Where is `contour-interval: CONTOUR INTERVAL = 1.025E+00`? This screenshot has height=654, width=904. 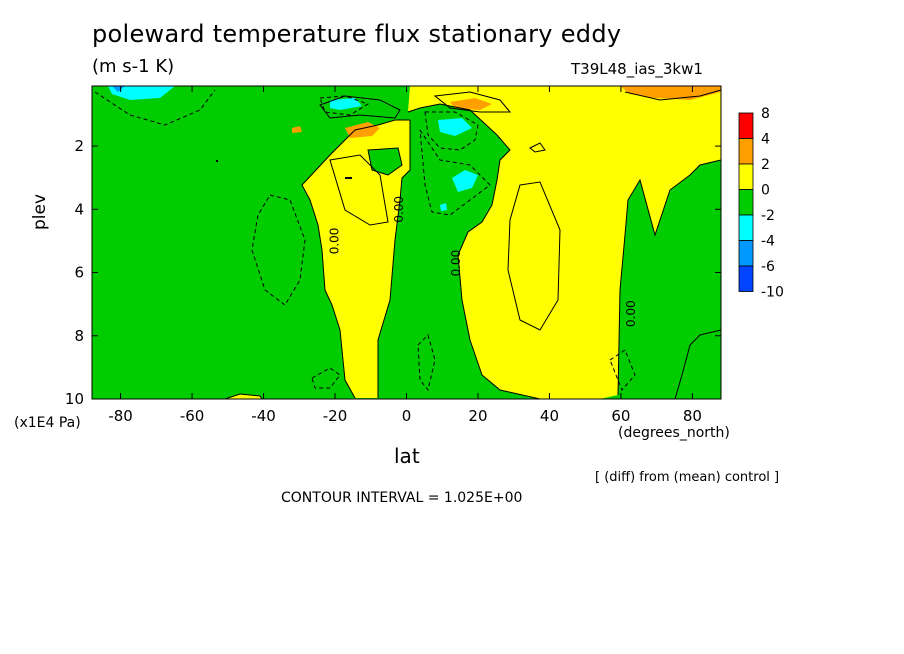 contour-interval: CONTOUR INTERVAL = 1.025E+00 is located at coordinates (402, 498).